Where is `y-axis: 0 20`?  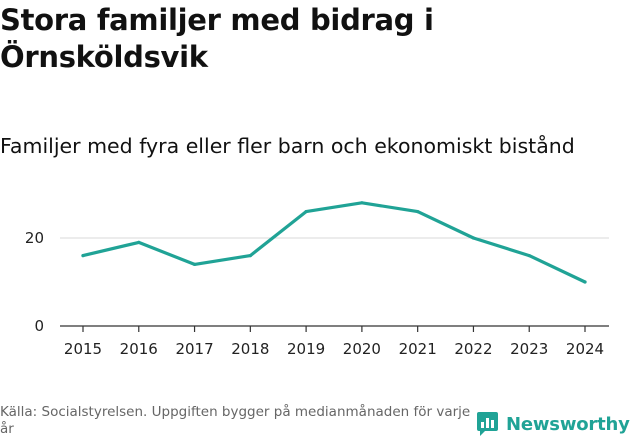 y-axis: 0 20 is located at coordinates (34, 282).